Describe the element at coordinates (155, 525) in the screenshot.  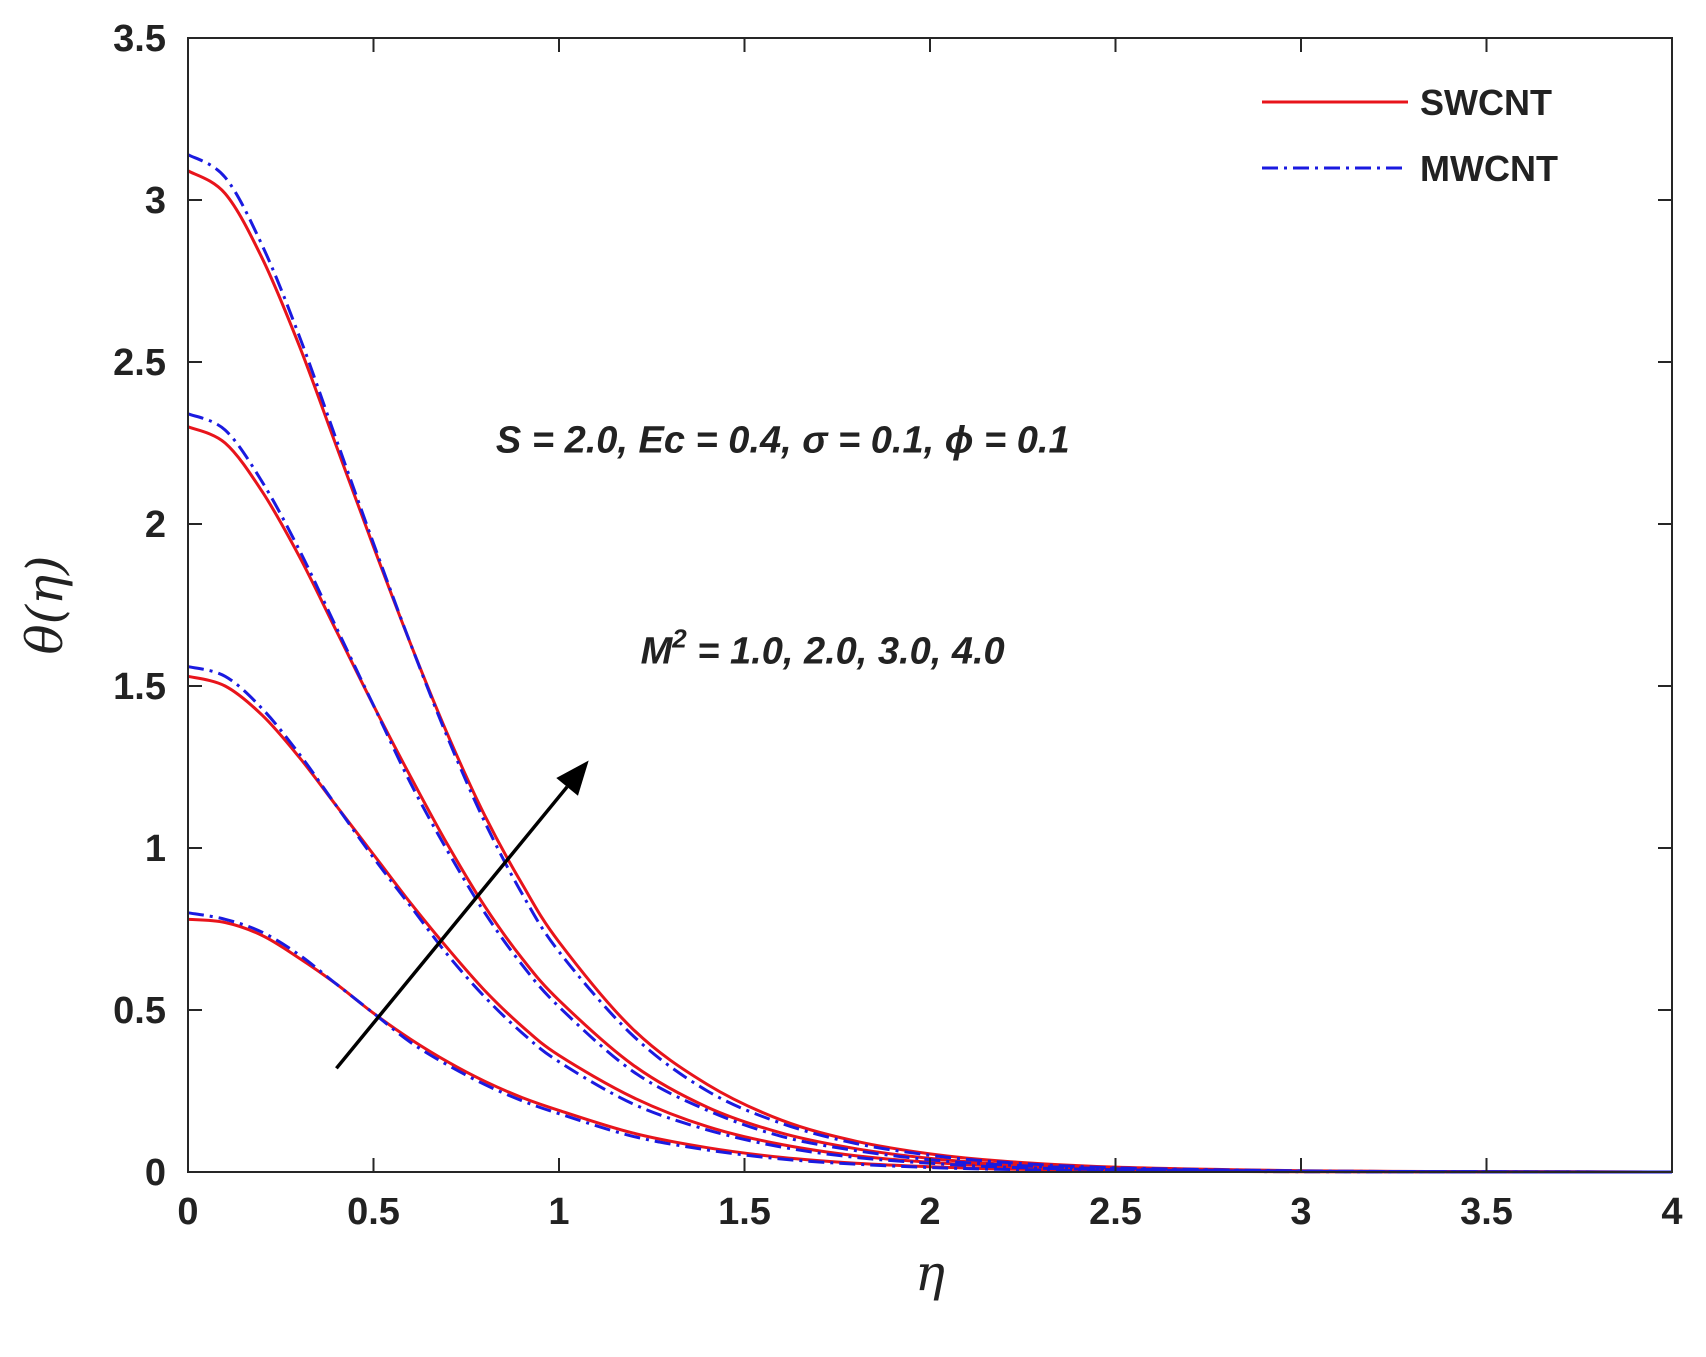
I see `y-tick-label: 2` at that location.